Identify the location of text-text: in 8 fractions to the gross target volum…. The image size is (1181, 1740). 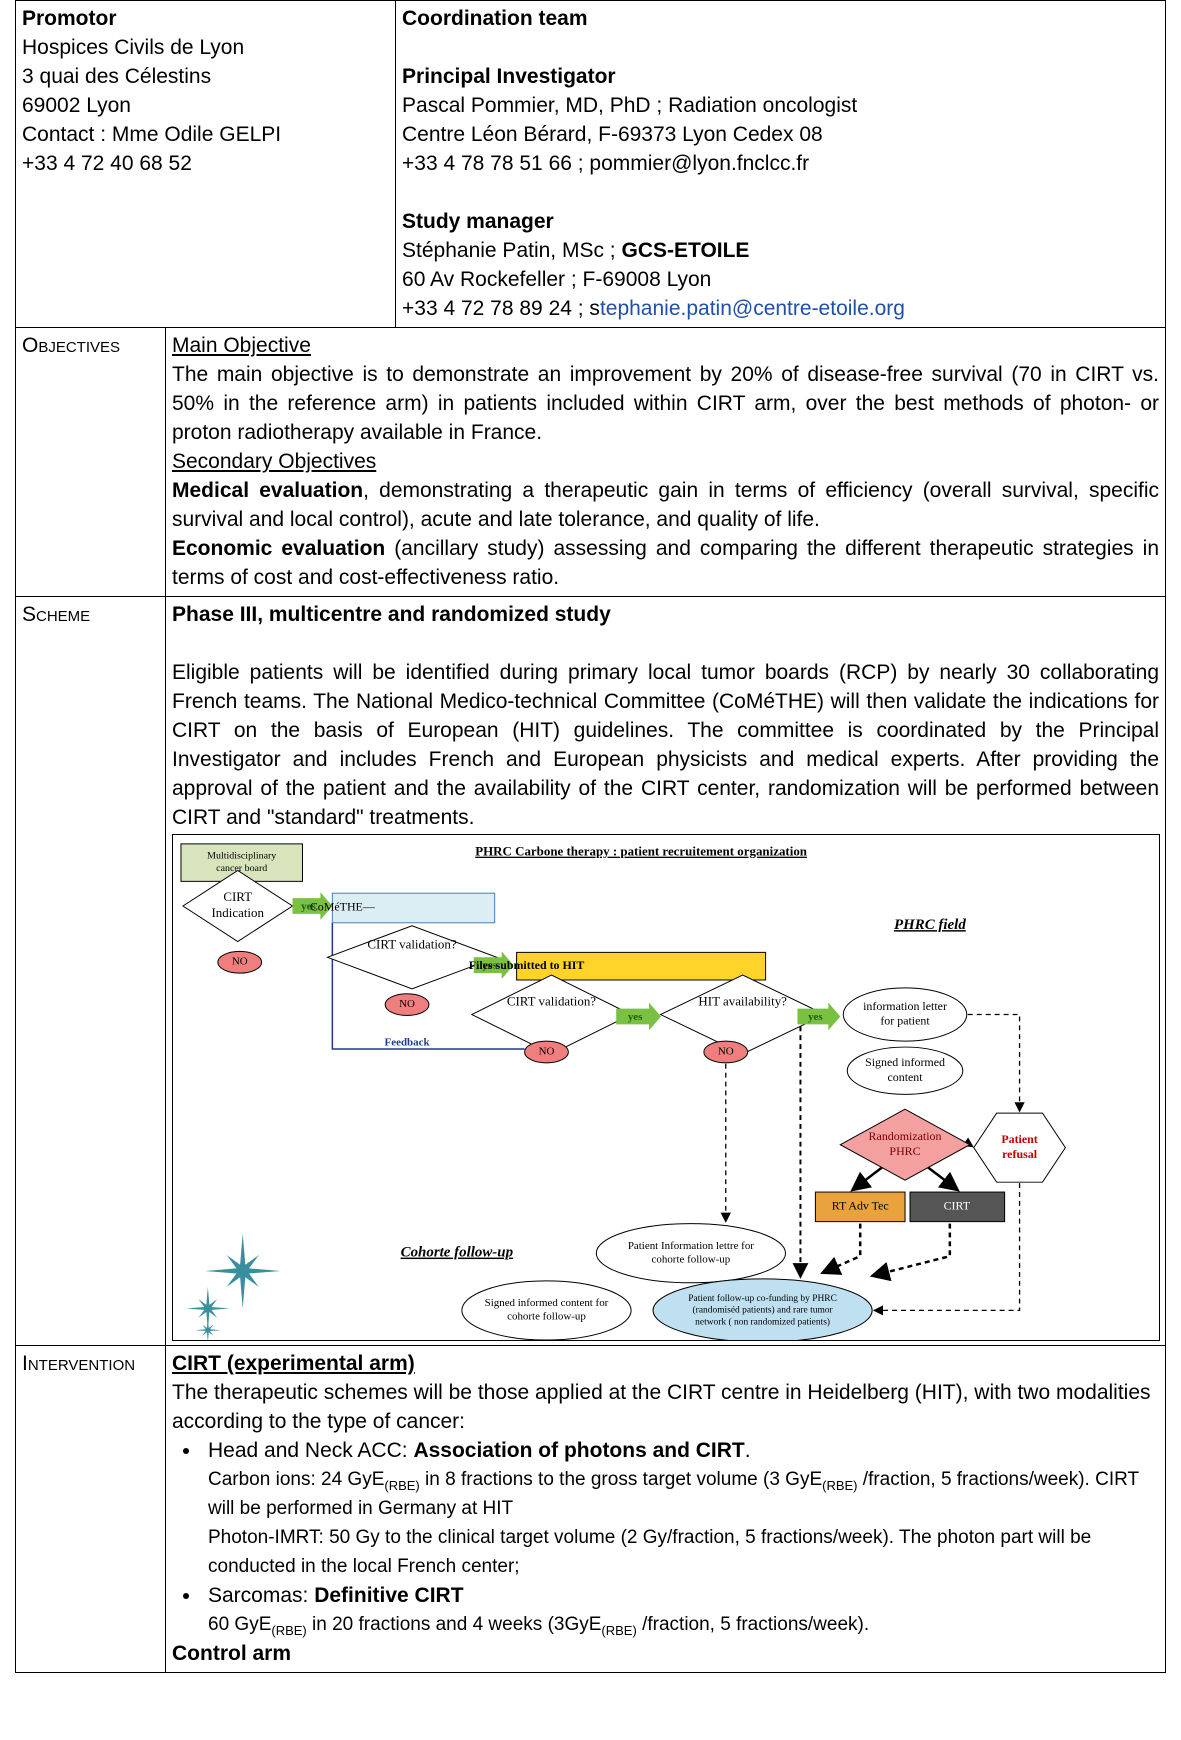
(621, 1479).